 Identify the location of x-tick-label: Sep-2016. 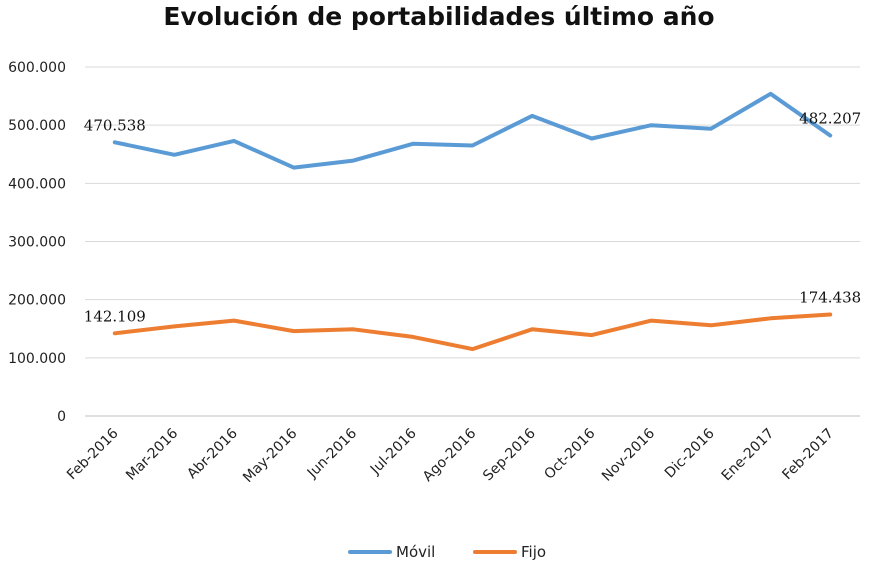
(509, 454).